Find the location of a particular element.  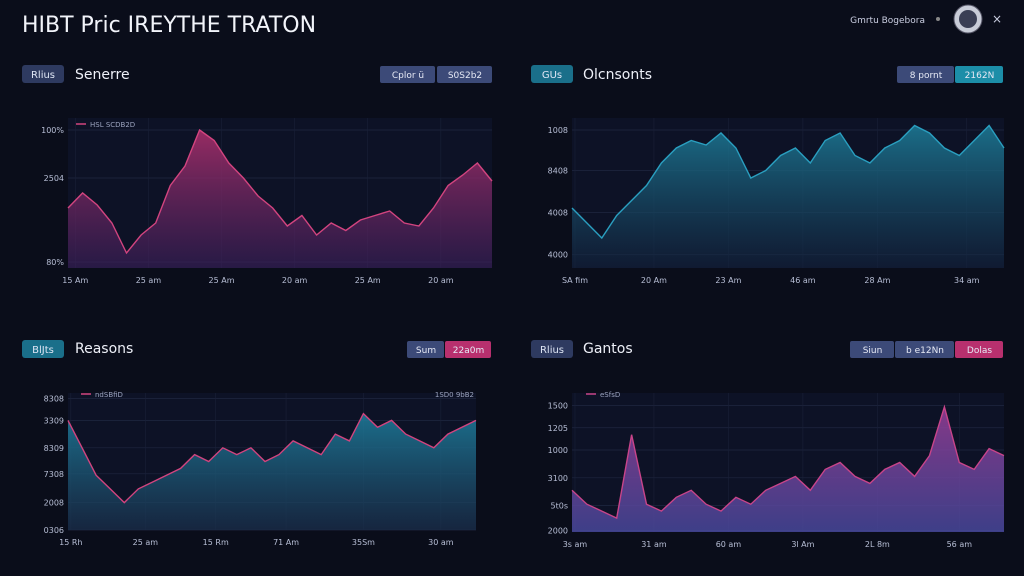

x-tick-label: 3l Am is located at coordinates (802, 544).